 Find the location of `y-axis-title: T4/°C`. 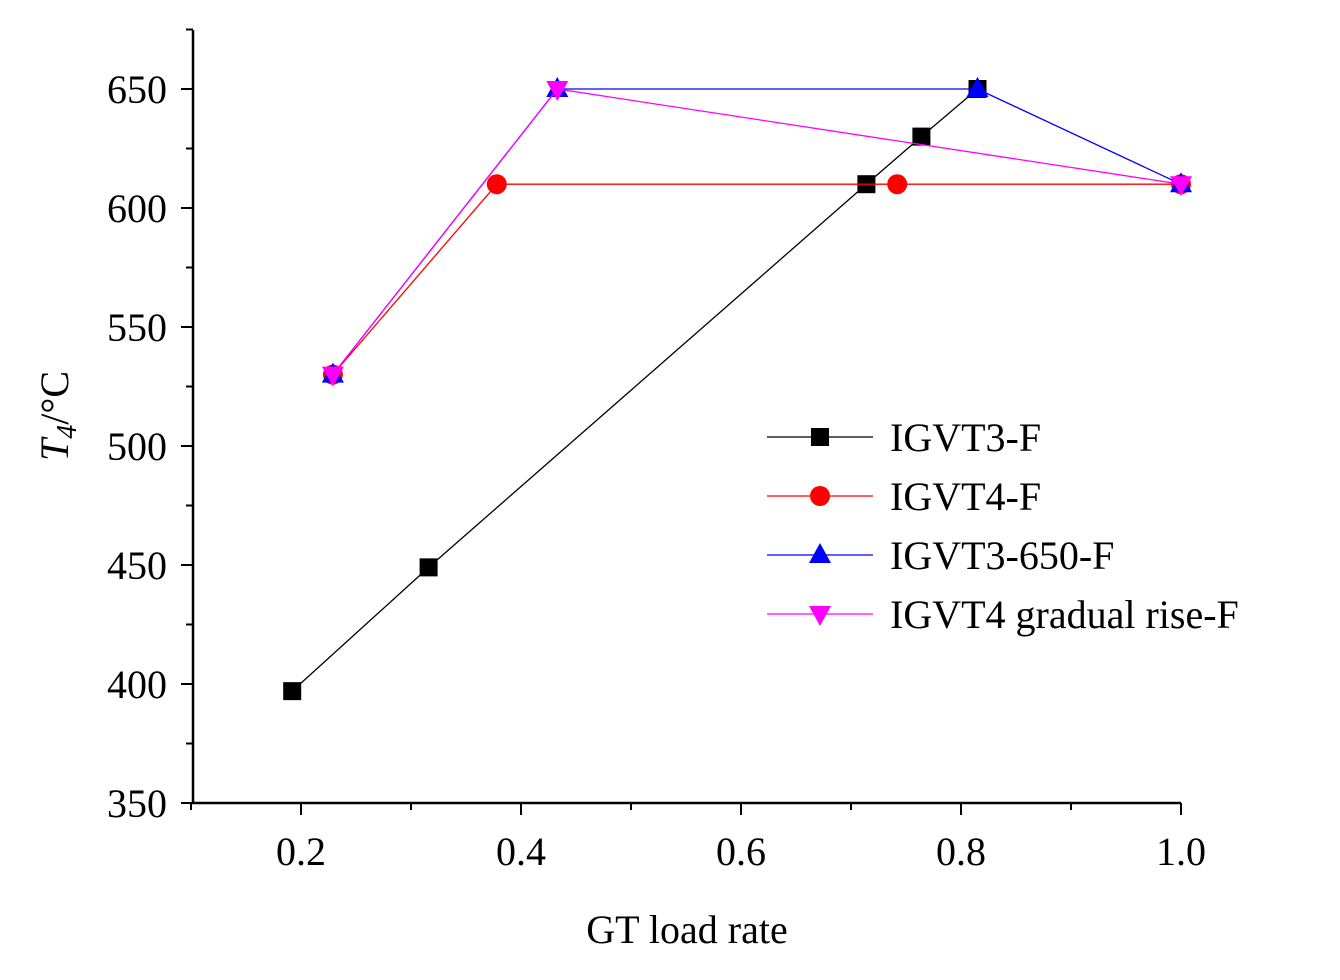

y-axis-title: T4/°C is located at coordinates (57, 416).